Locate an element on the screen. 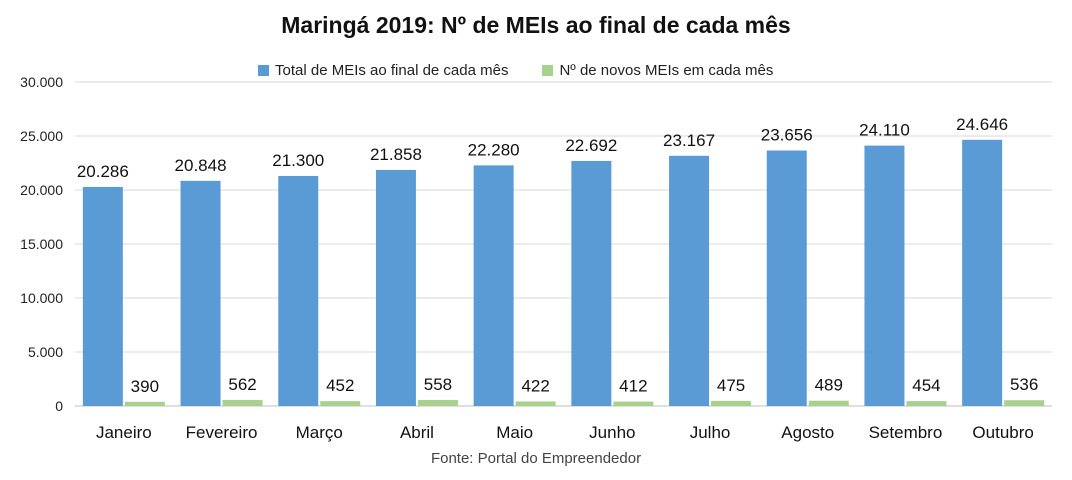 The height and width of the screenshot is (480, 1072). y-tick-label: 5.000 is located at coordinates (45, 352).